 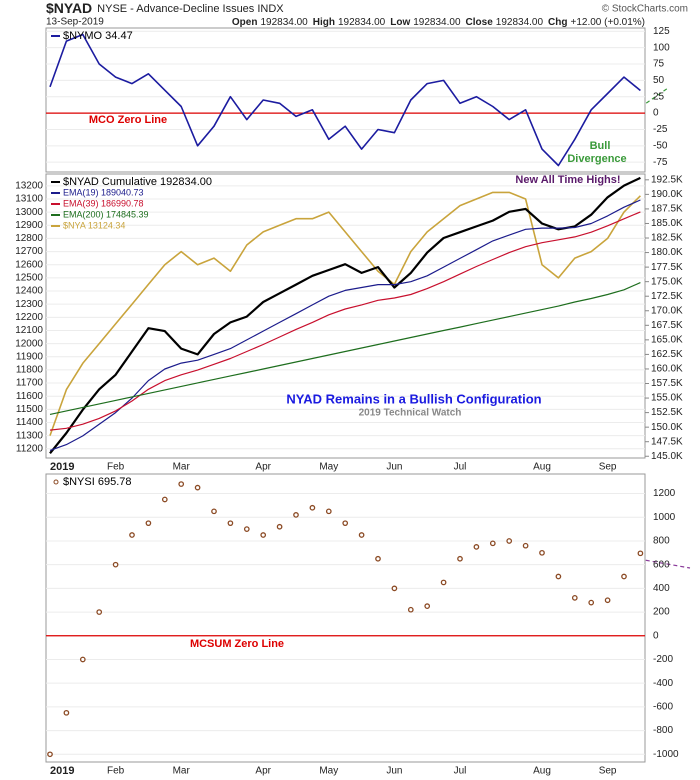 I want to click on y2-tick-label: 172.5K, so click(x=667, y=296).